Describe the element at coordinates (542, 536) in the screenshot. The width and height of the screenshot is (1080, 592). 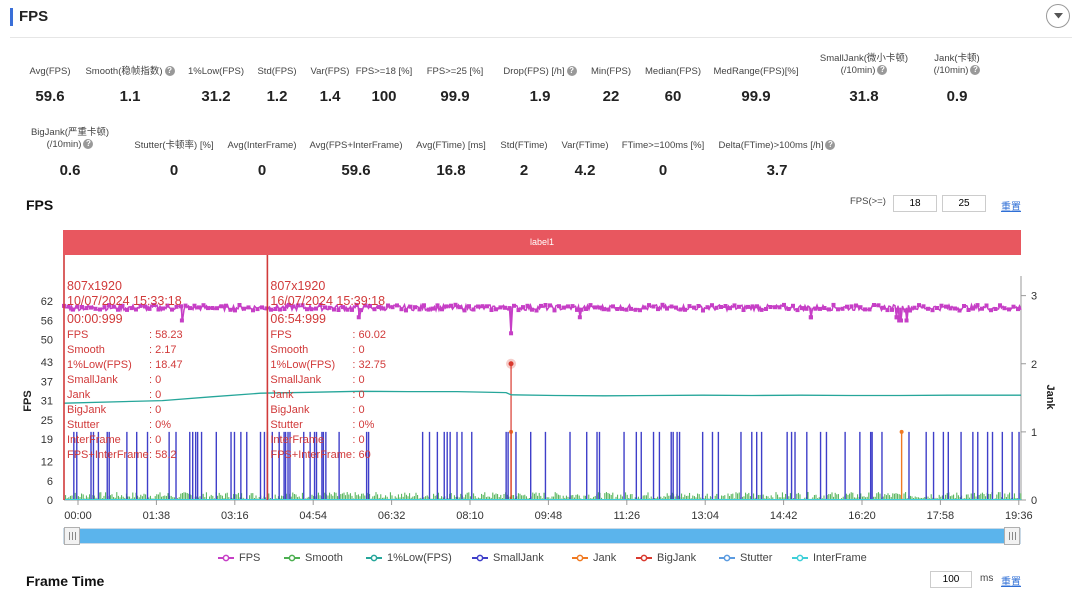
I see `time-range-slider` at that location.